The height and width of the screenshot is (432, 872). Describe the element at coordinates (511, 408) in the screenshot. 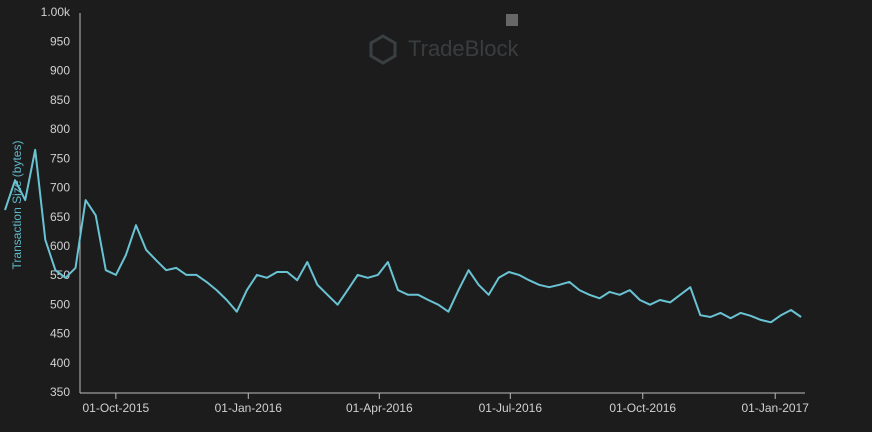

I see `x-tick-label: 01-Jul-2016` at that location.